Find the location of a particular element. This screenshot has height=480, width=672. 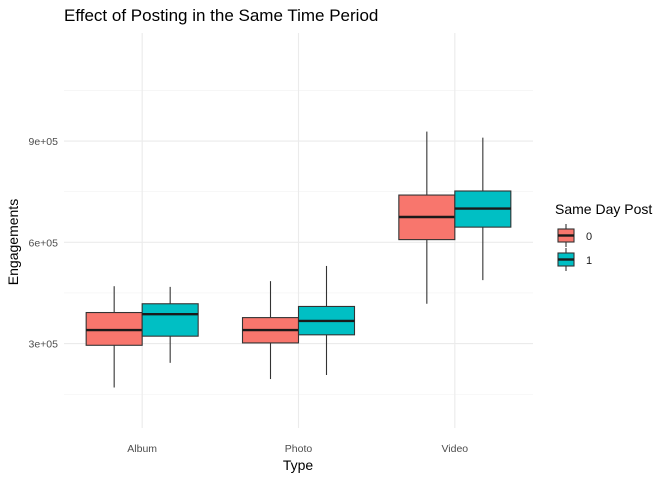

x-axis-title: Type is located at coordinates (298, 465).